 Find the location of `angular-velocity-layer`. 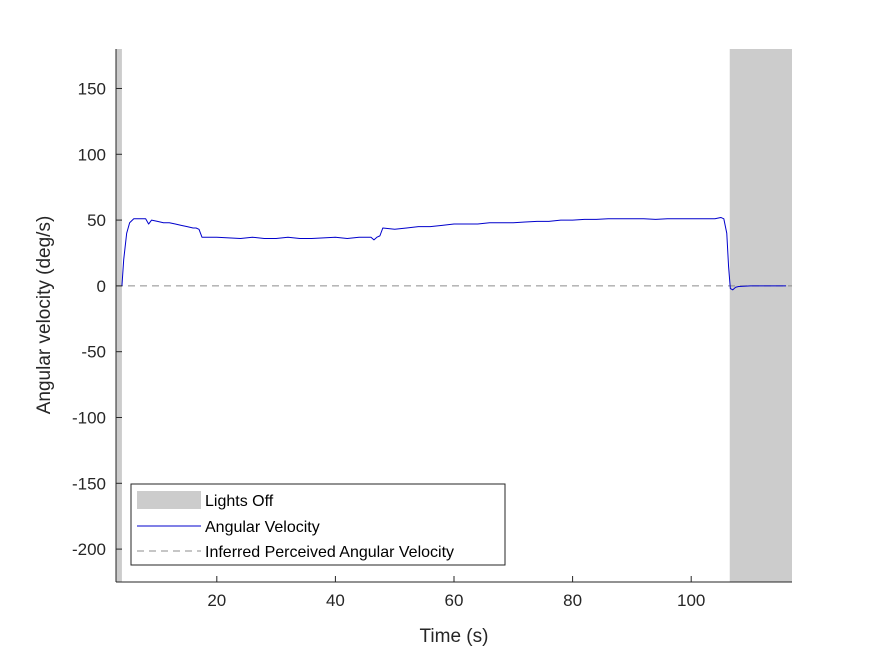

angular-velocity-layer is located at coordinates (454, 253).